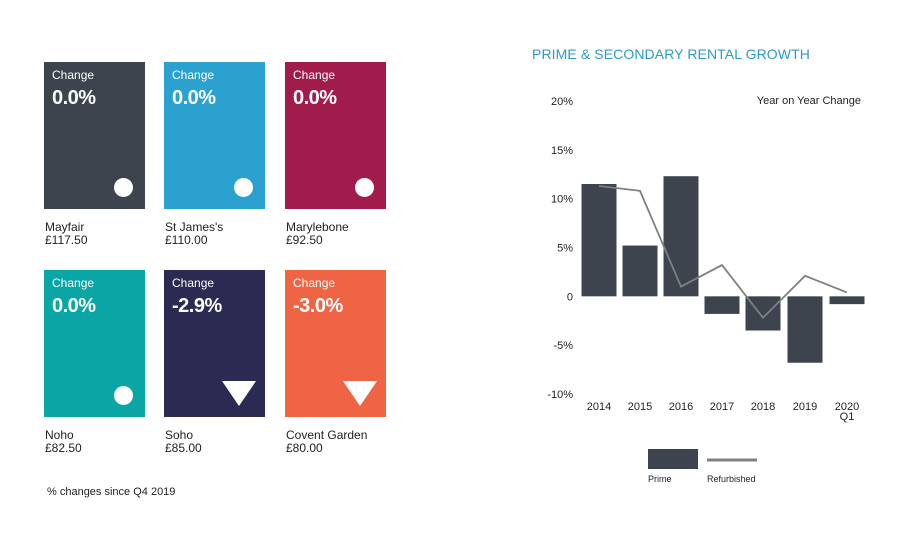  I want to click on location-price: £92.50, so click(304, 240).